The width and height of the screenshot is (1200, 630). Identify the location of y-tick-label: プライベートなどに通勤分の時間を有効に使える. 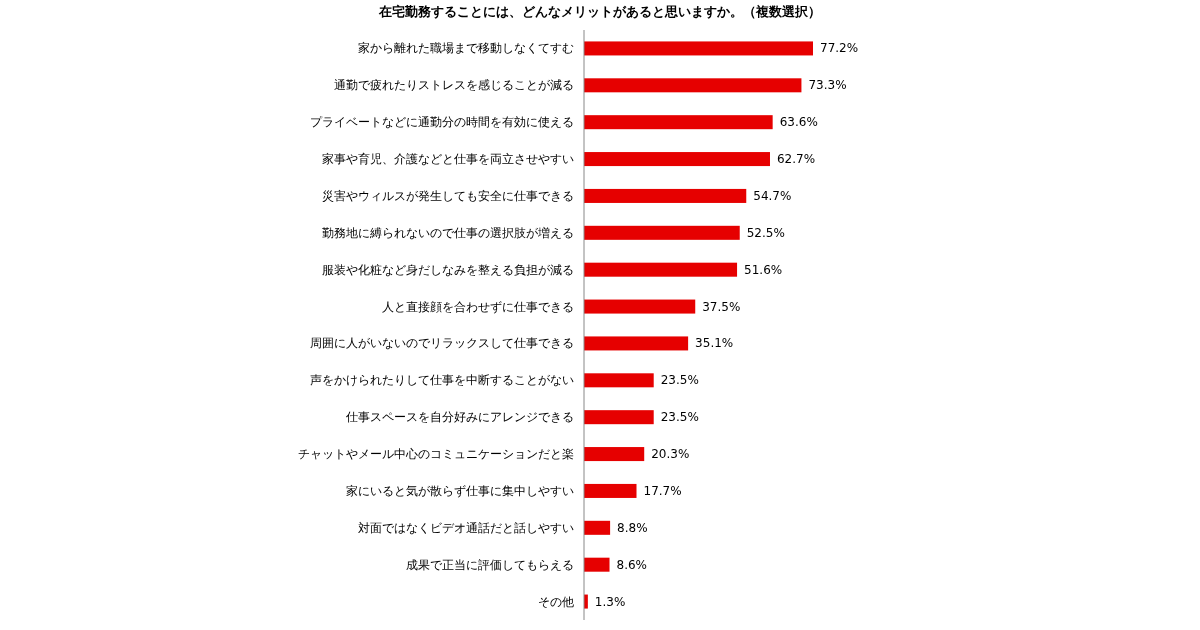
(442, 122).